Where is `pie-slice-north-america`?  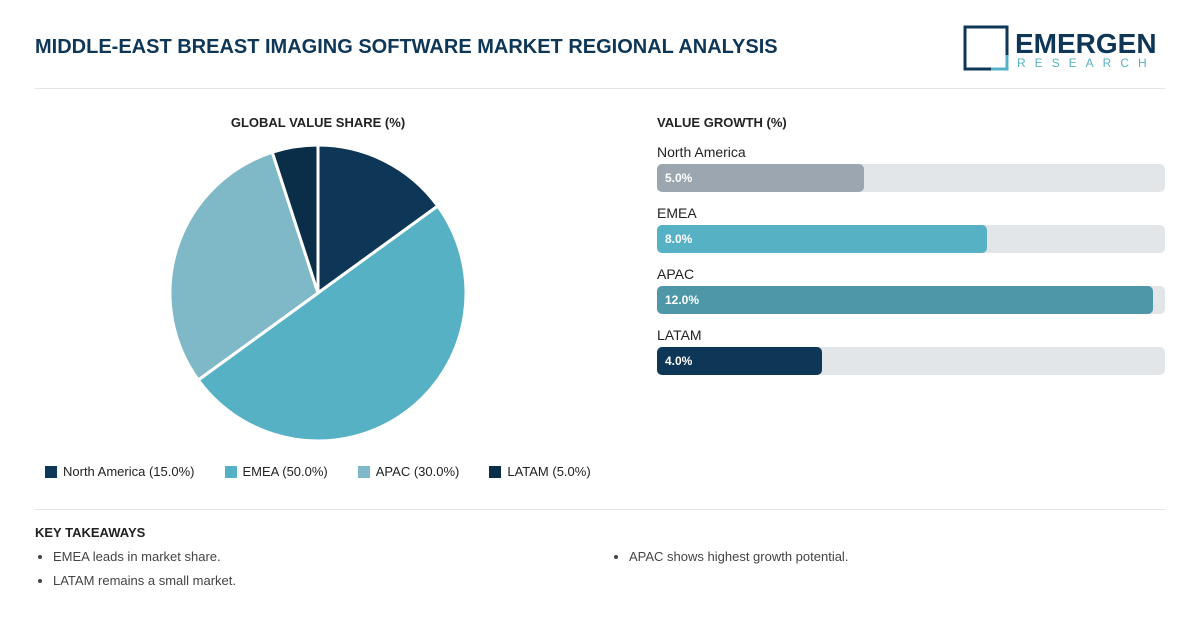
pie-slice-north-america is located at coordinates (378, 219).